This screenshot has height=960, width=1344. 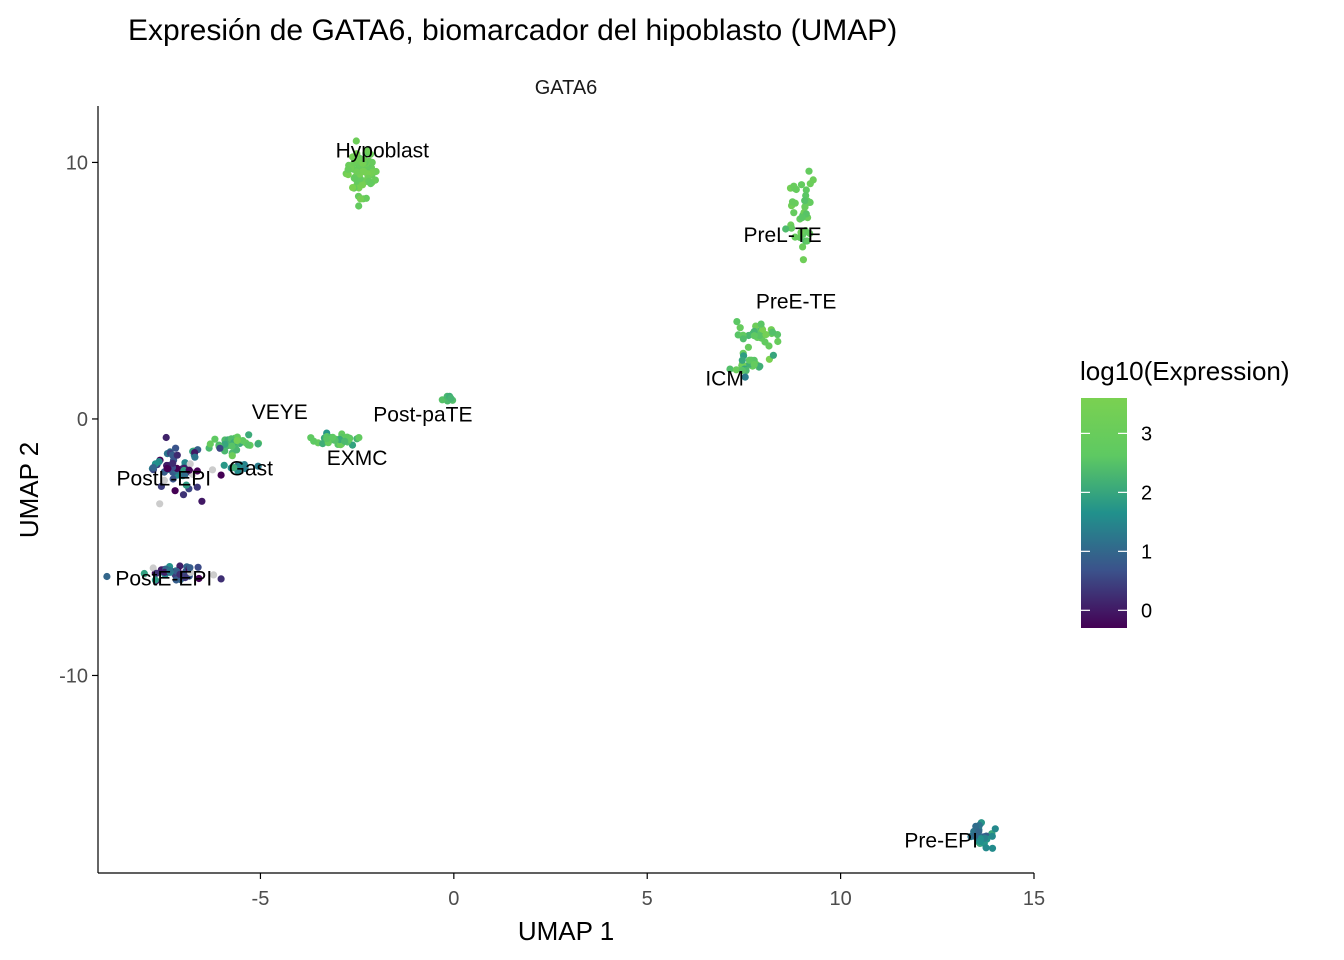 I want to click on legend-colorbar, so click(x=1104, y=513).